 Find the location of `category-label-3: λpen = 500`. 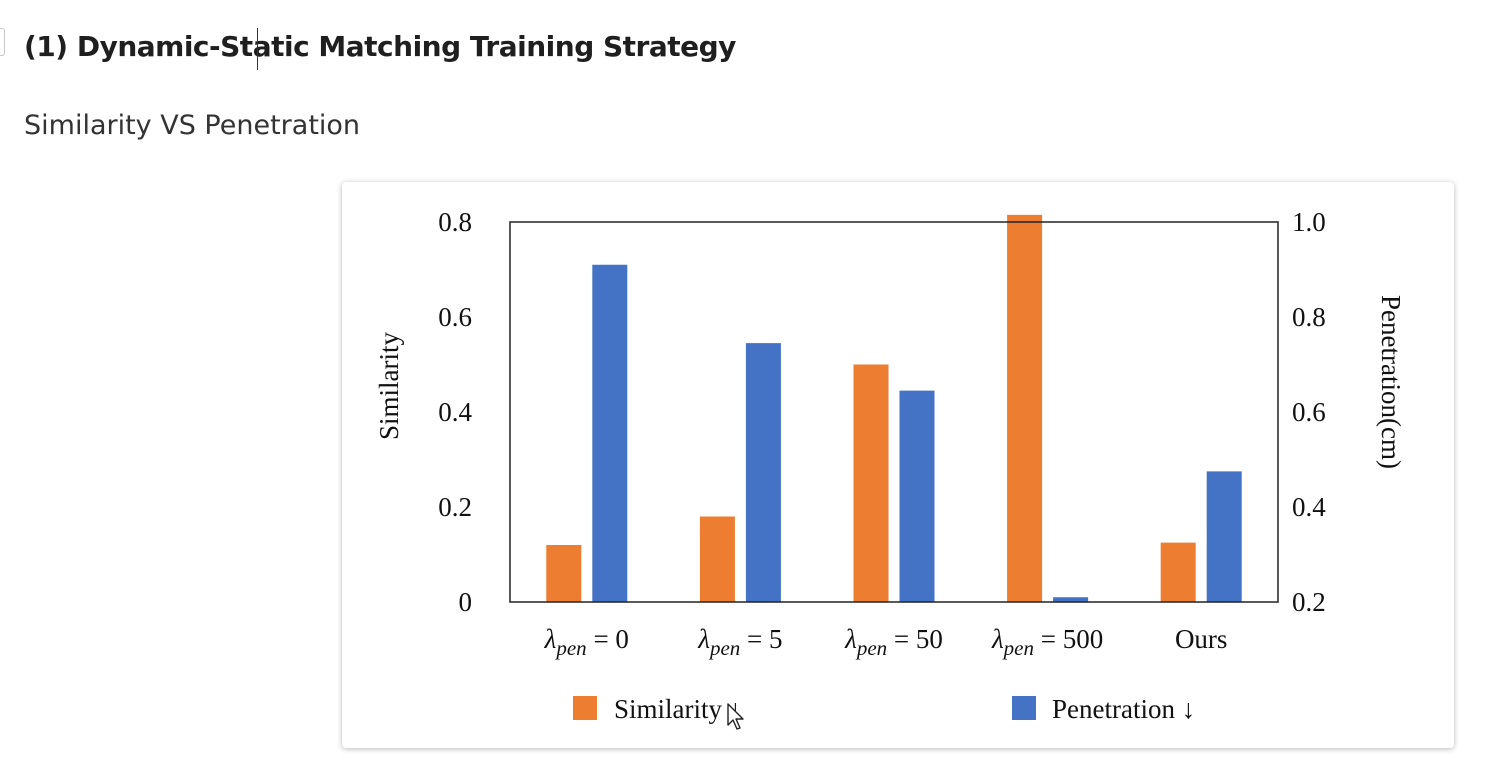

category-label-3: λpen = 500 is located at coordinates (1047, 642).